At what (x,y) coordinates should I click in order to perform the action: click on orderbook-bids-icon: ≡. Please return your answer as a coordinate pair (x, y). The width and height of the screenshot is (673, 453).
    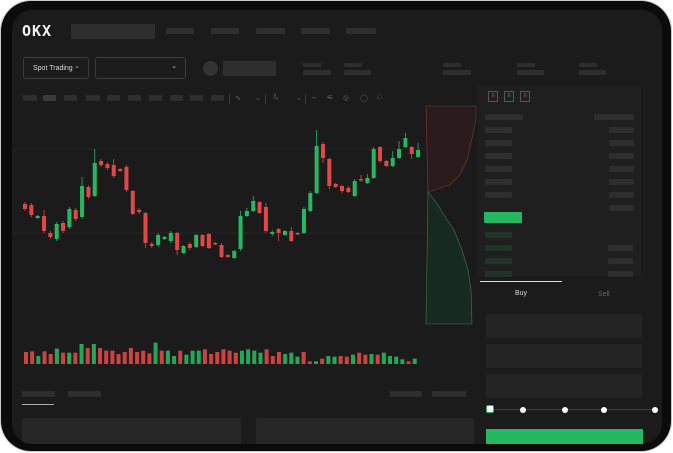
    Looking at the image, I should click on (509, 96).